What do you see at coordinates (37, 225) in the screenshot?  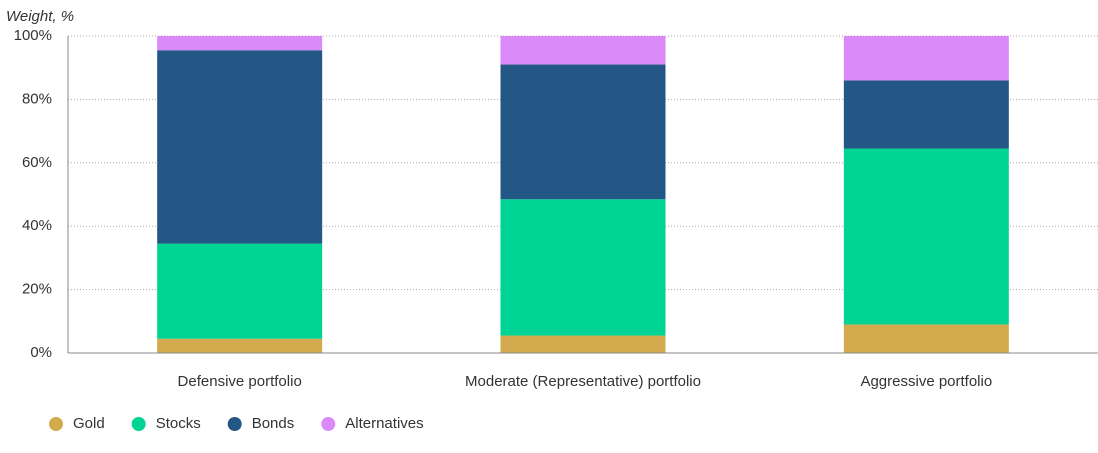 I see `y-tick-label: 40%` at bounding box center [37, 225].